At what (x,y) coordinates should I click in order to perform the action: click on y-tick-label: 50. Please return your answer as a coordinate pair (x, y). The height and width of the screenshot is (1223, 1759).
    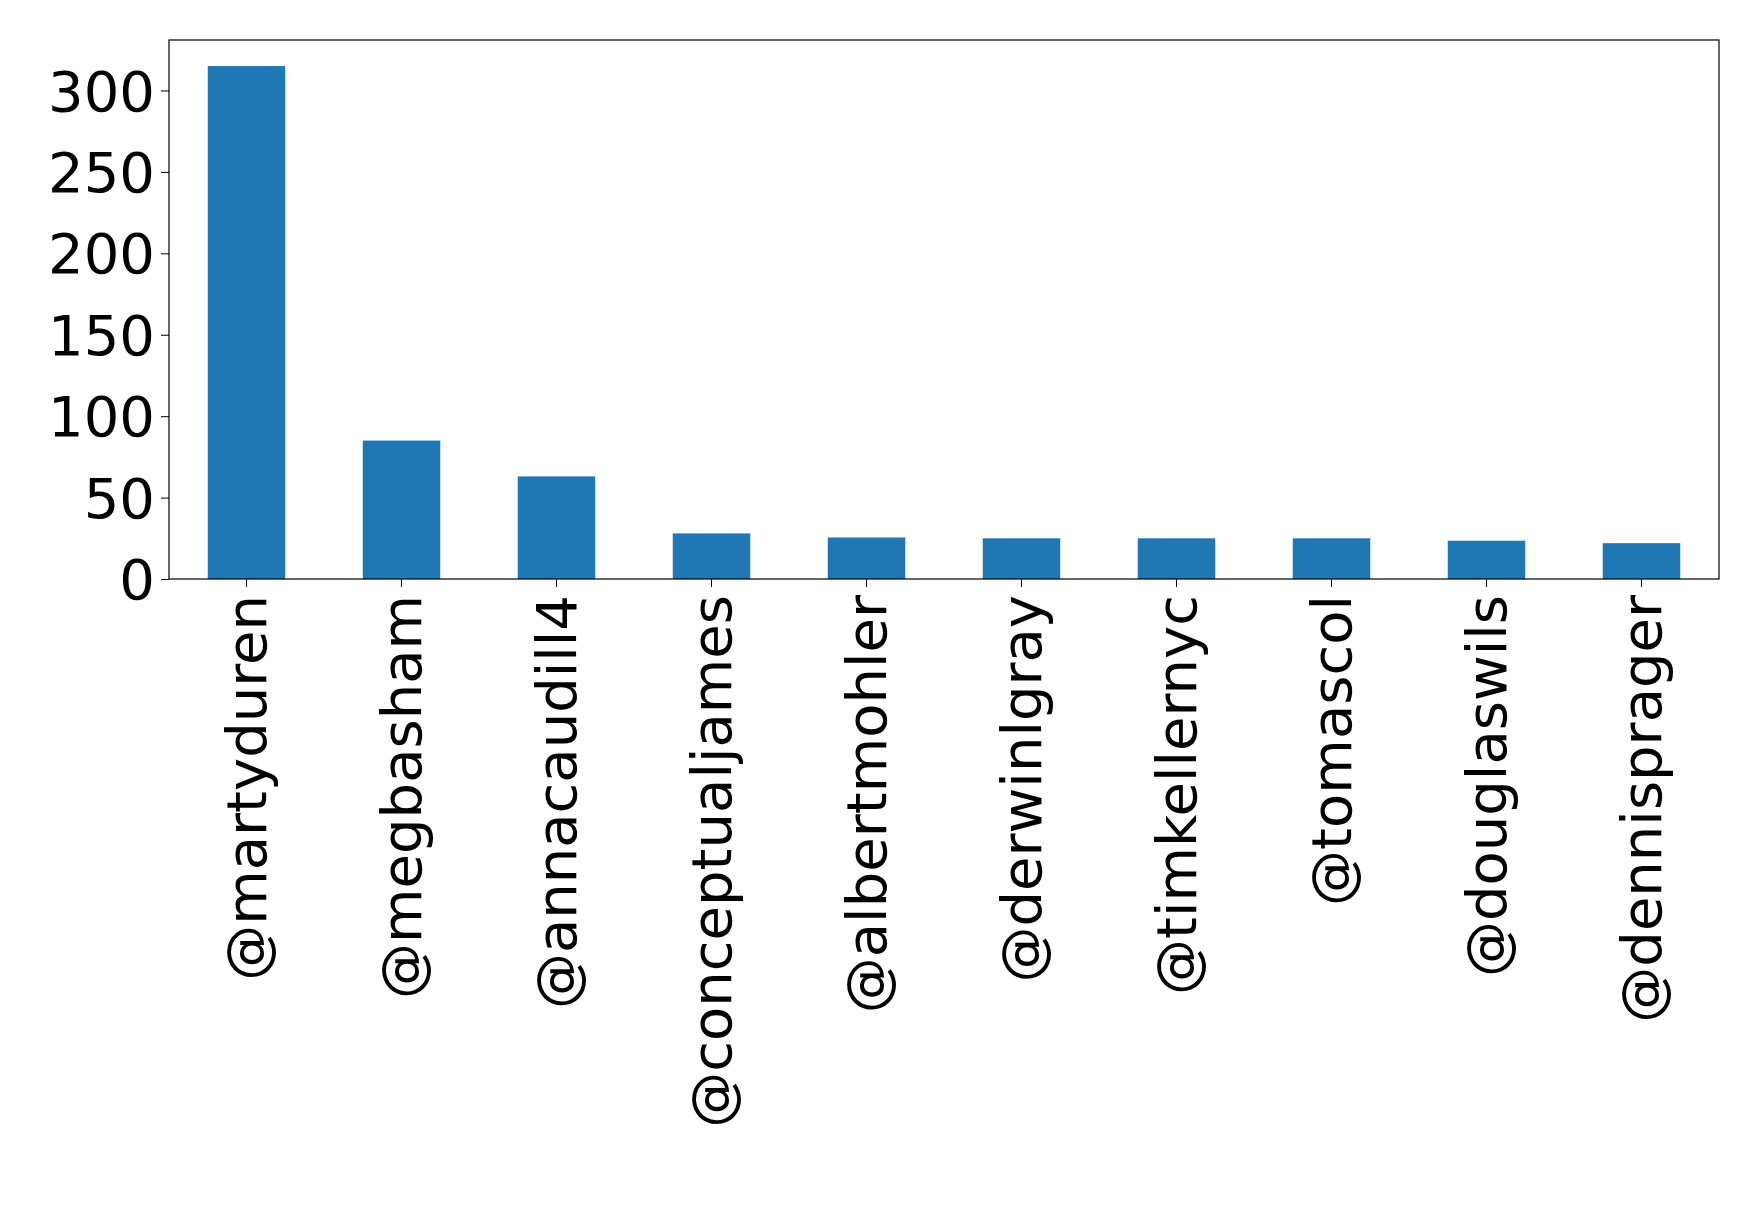
    Looking at the image, I should click on (119, 498).